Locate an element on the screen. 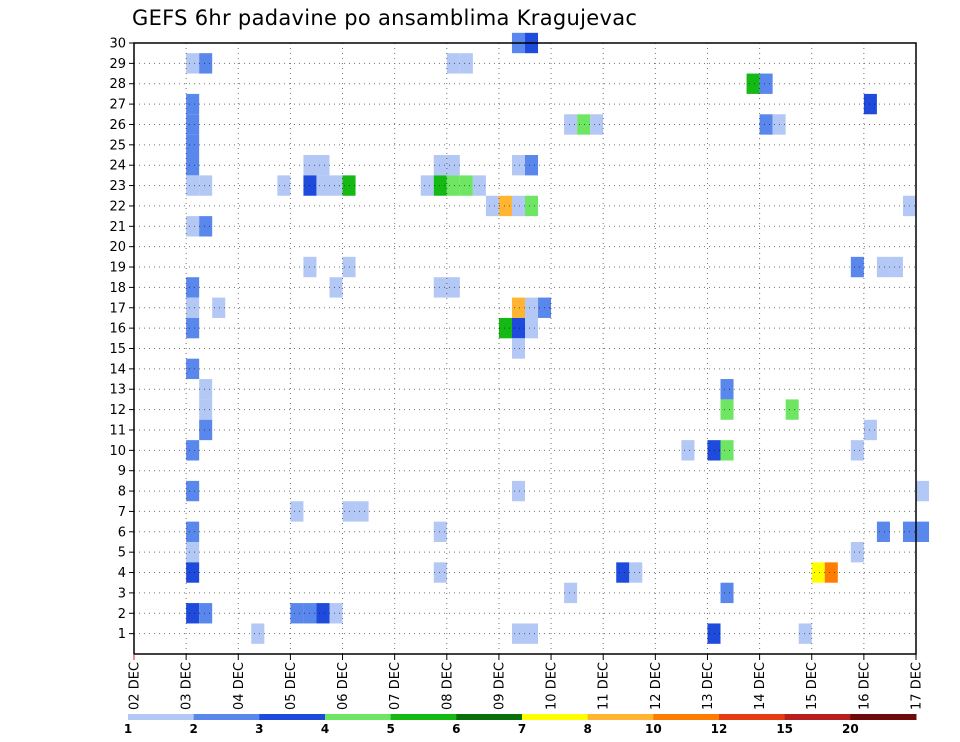  y-tick-label: 30 is located at coordinates (117, 44).